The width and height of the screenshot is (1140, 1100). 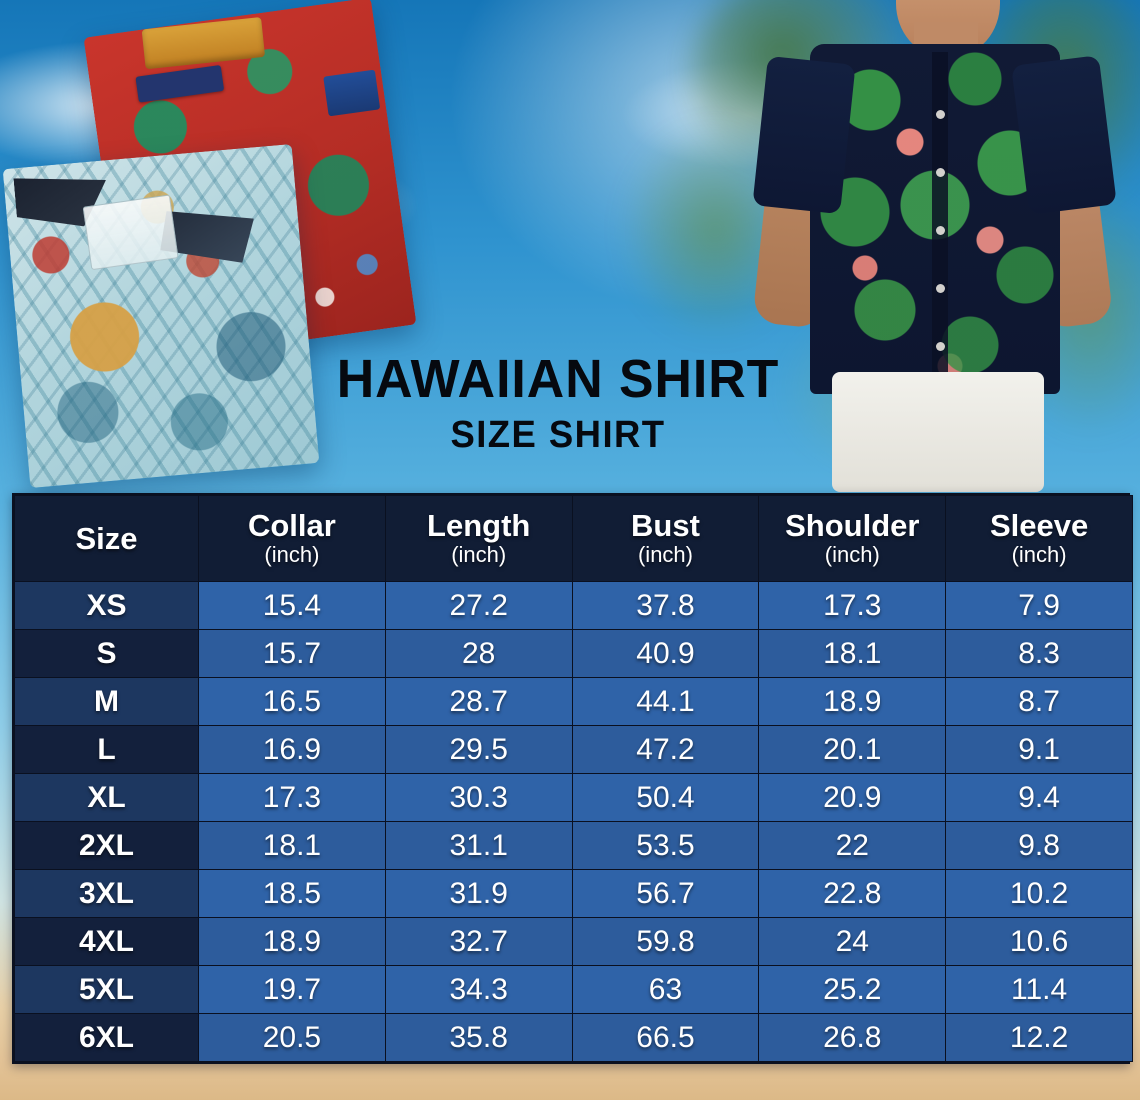 What do you see at coordinates (940, 217) in the screenshot?
I see `shirt-placket` at bounding box center [940, 217].